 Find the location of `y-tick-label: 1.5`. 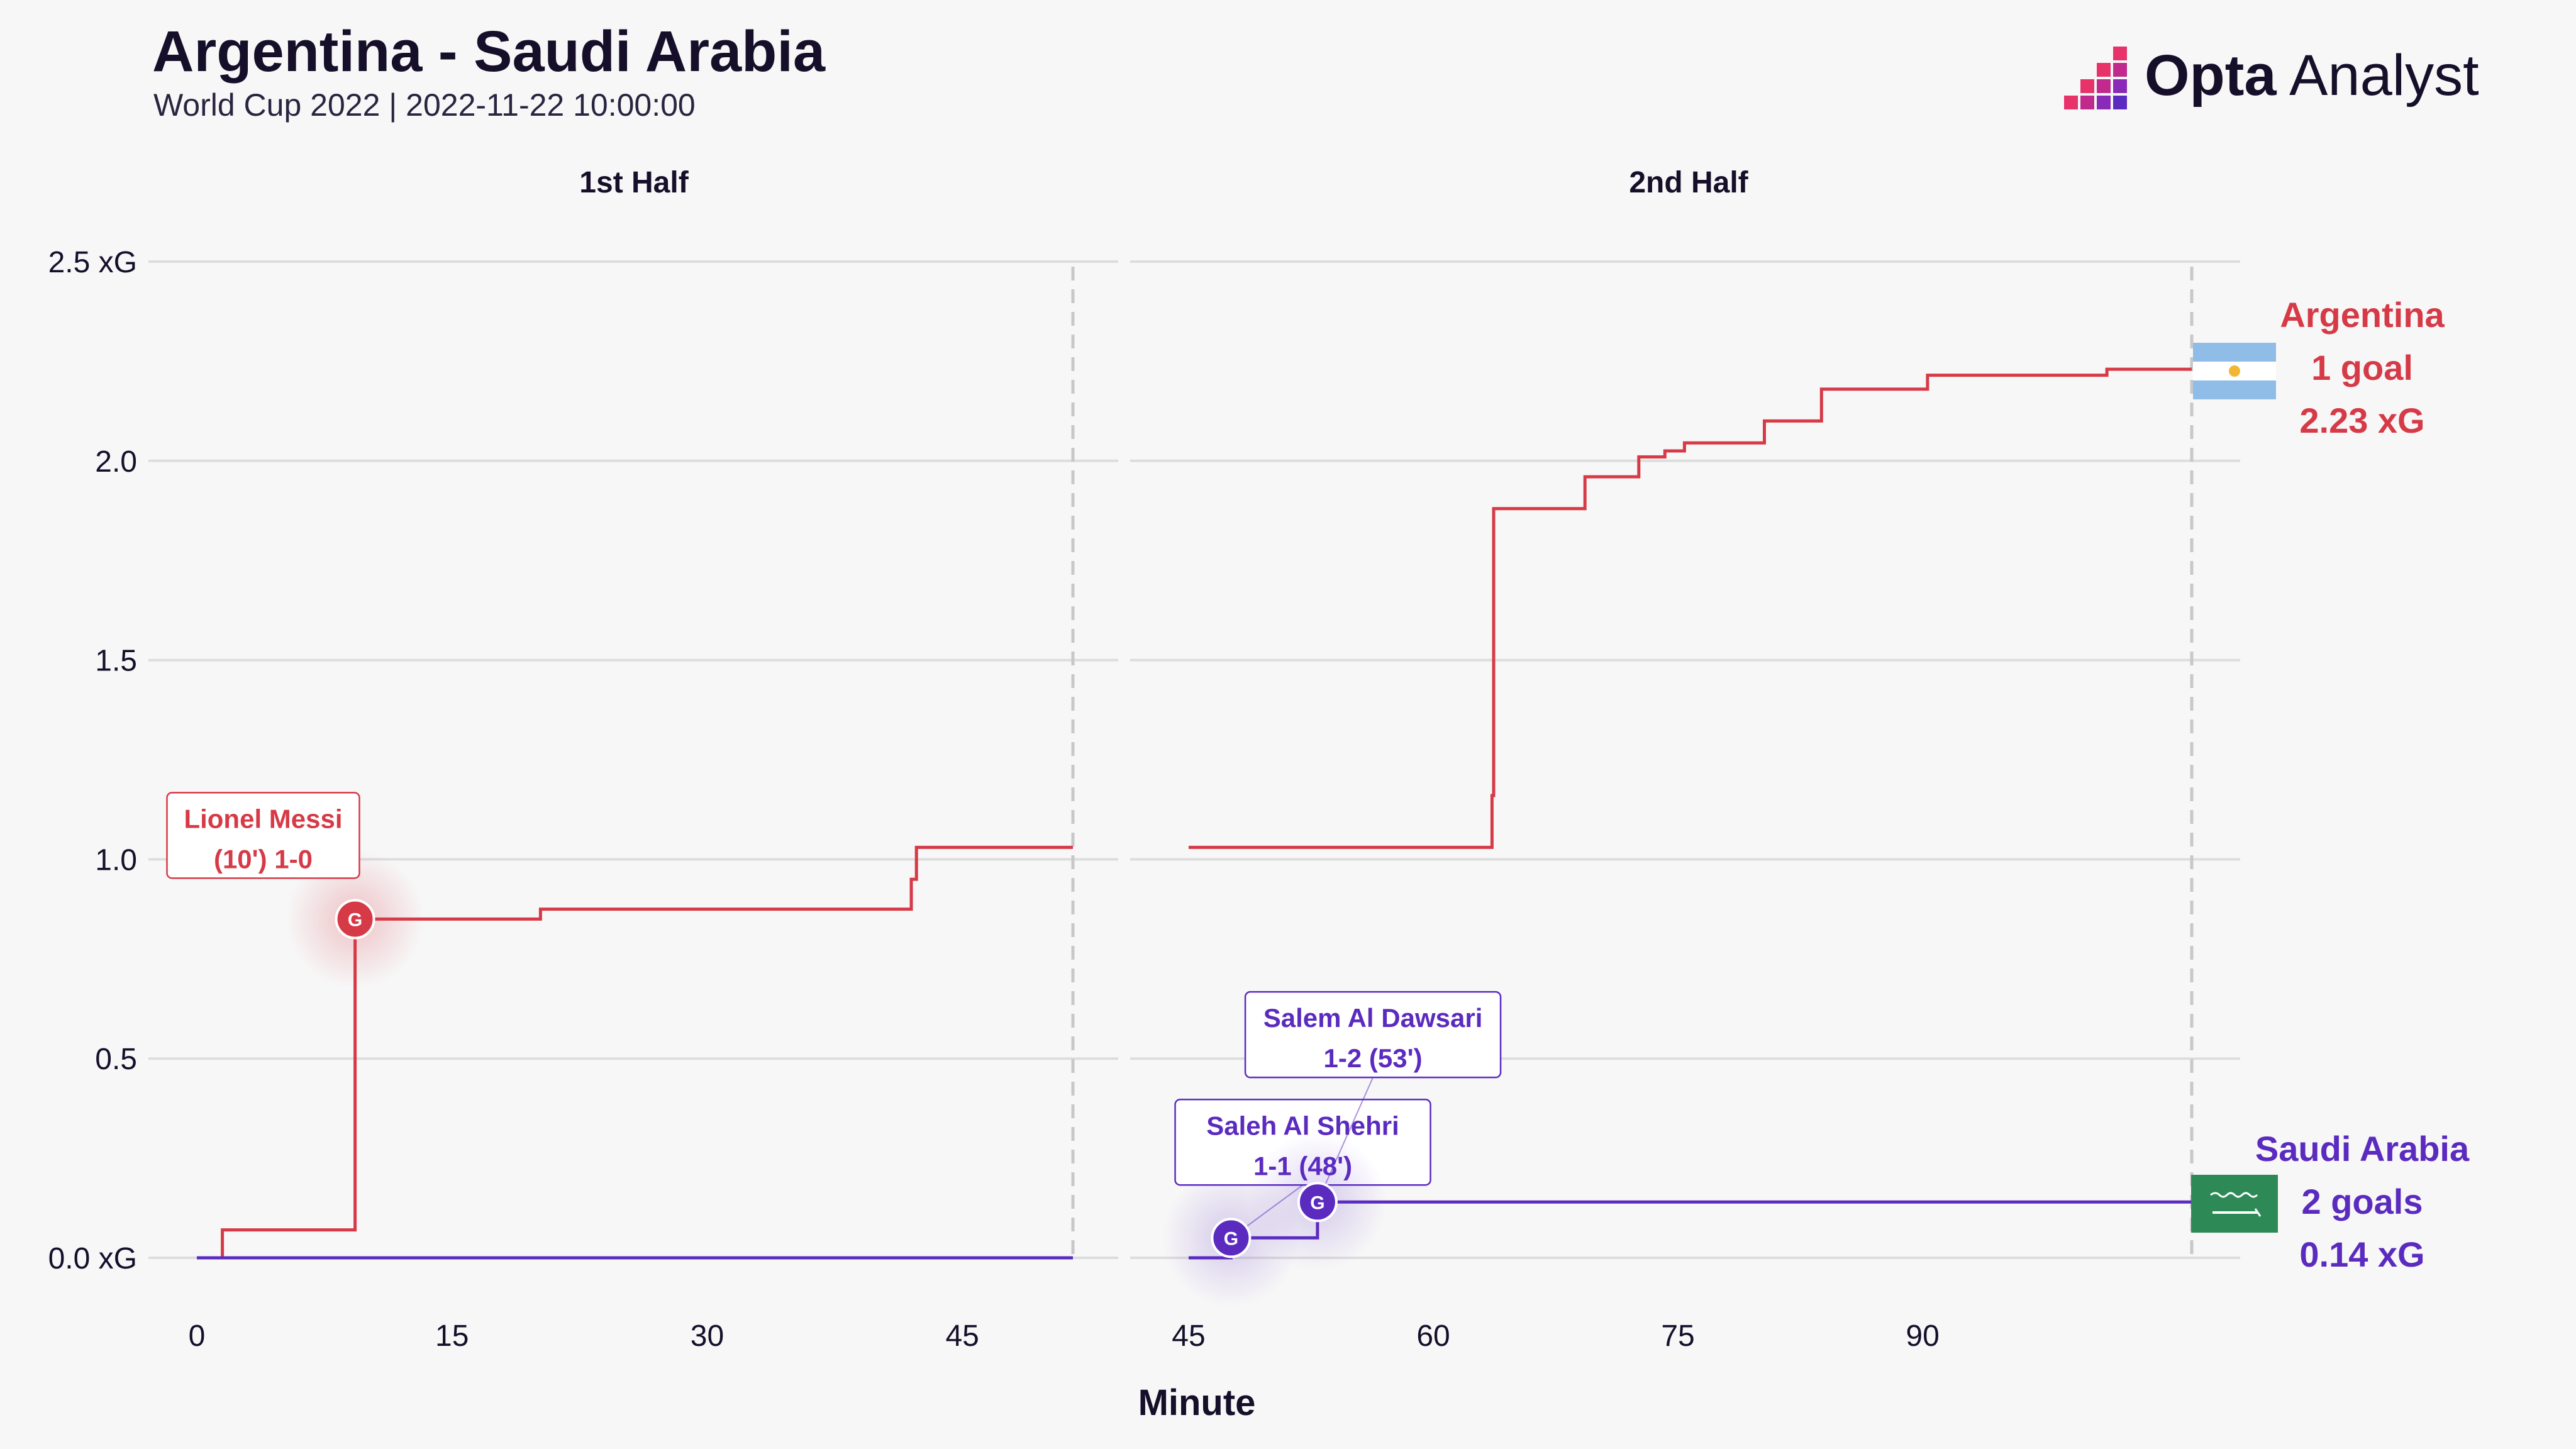

y-tick-label: 1.5 is located at coordinates (116, 661).